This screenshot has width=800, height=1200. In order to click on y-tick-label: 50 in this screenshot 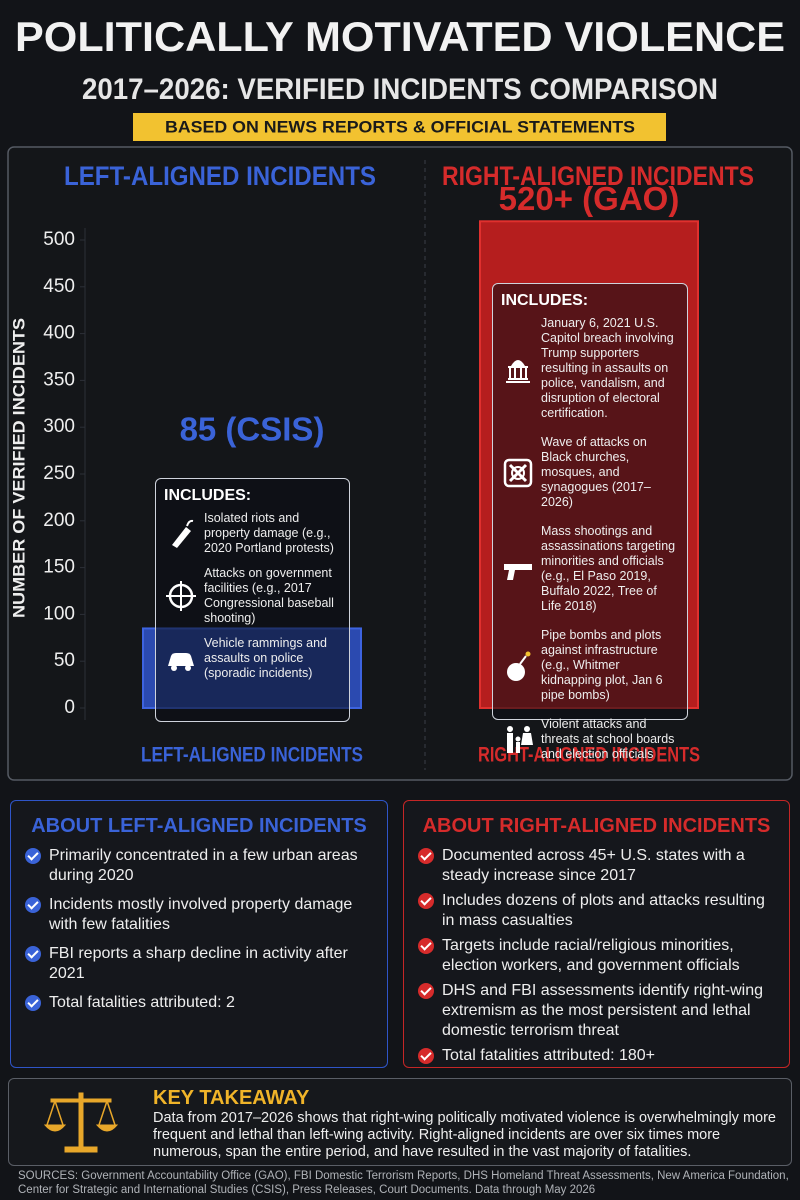, I will do `click(64, 660)`.